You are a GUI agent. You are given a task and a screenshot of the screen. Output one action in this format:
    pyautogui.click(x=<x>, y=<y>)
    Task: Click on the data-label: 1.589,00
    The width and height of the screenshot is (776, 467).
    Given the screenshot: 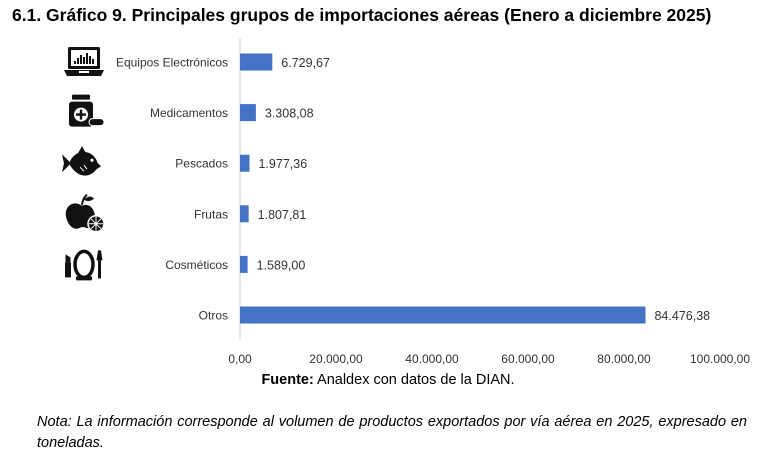 What is the action you would take?
    pyautogui.click(x=281, y=265)
    